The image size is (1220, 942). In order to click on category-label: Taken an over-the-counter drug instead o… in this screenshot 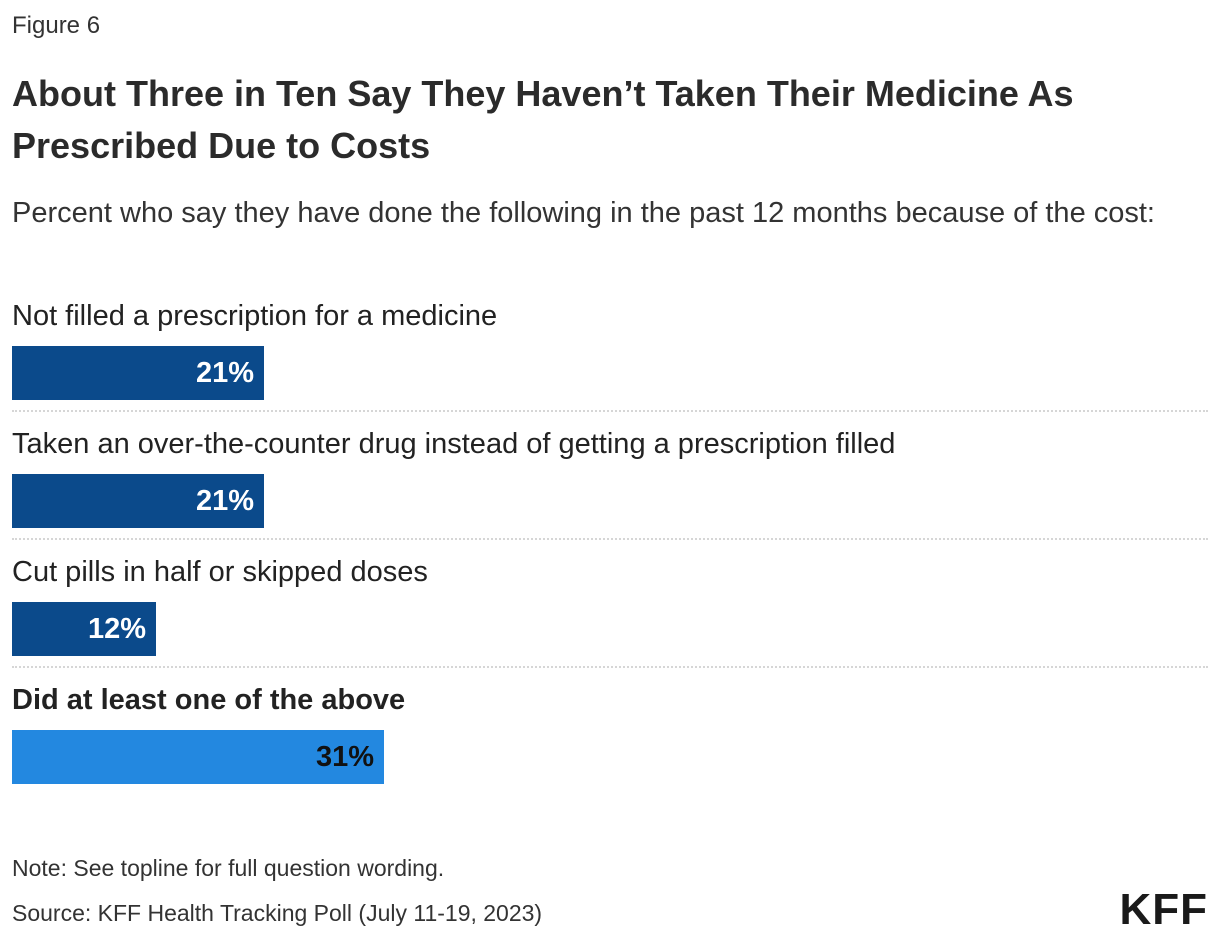, I will do `click(454, 444)`.